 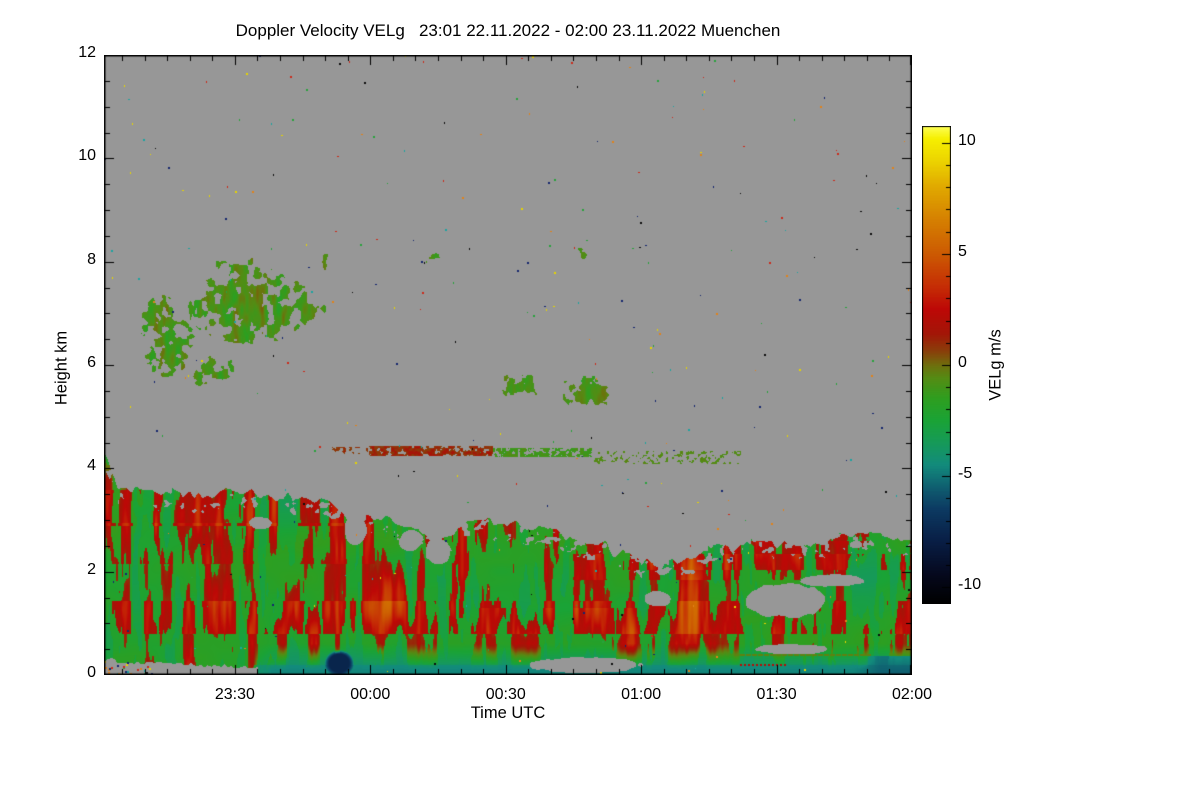 What do you see at coordinates (936, 365) in the screenshot?
I see `colorbar-canvas` at bounding box center [936, 365].